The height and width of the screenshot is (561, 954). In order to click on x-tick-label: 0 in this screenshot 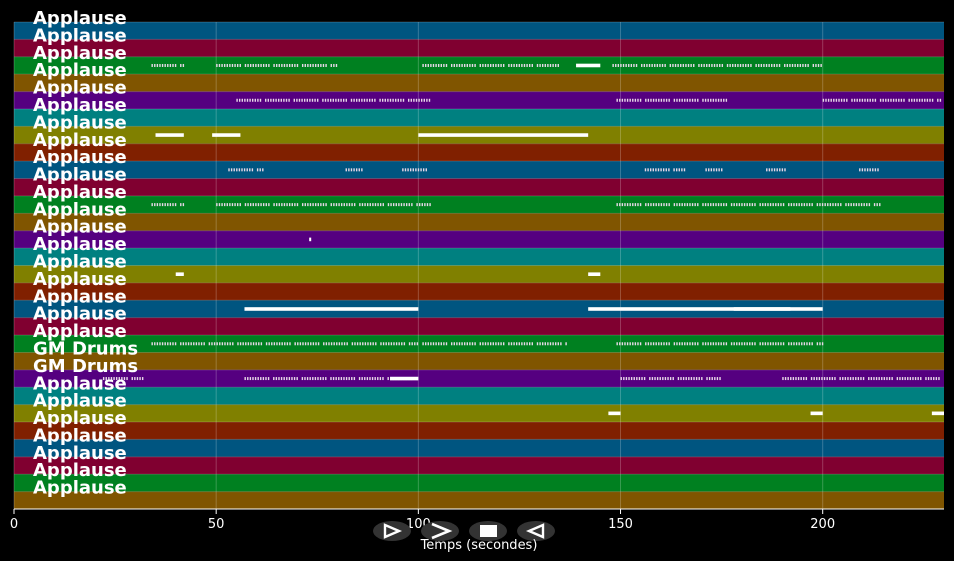, I will do `click(14, 524)`.